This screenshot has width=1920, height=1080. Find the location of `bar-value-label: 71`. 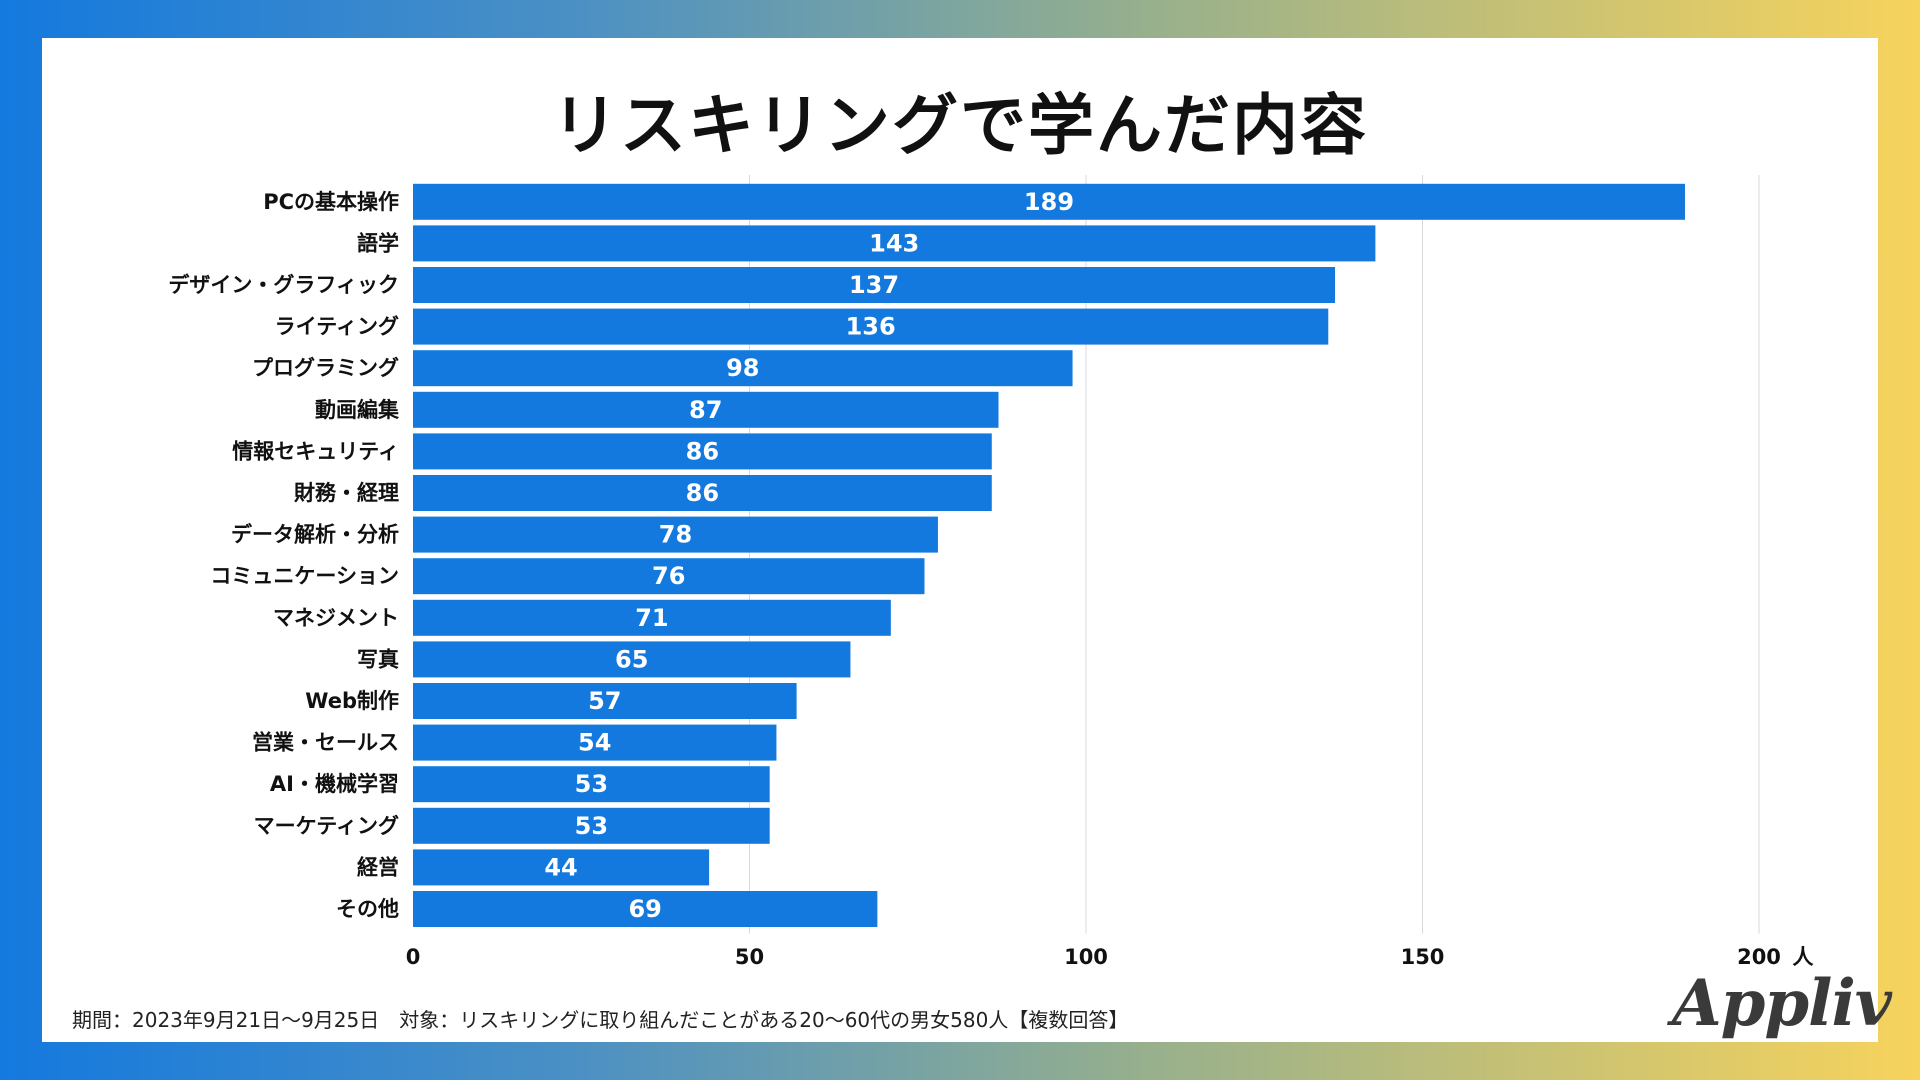

bar-value-label: 71 is located at coordinates (651, 618).